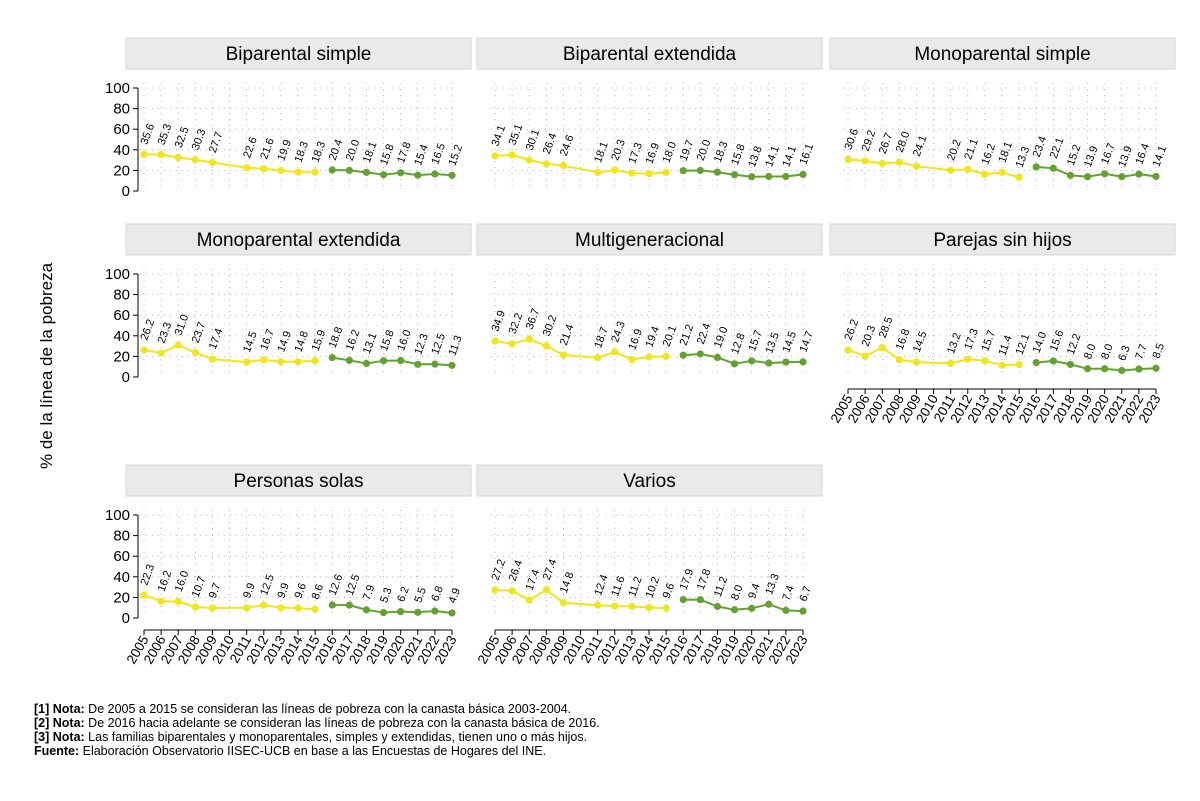 Image resolution: width=1200 pixels, height=801 pixels. What do you see at coordinates (437, 594) in the screenshot?
I see `data-label: 6.8` at bounding box center [437, 594].